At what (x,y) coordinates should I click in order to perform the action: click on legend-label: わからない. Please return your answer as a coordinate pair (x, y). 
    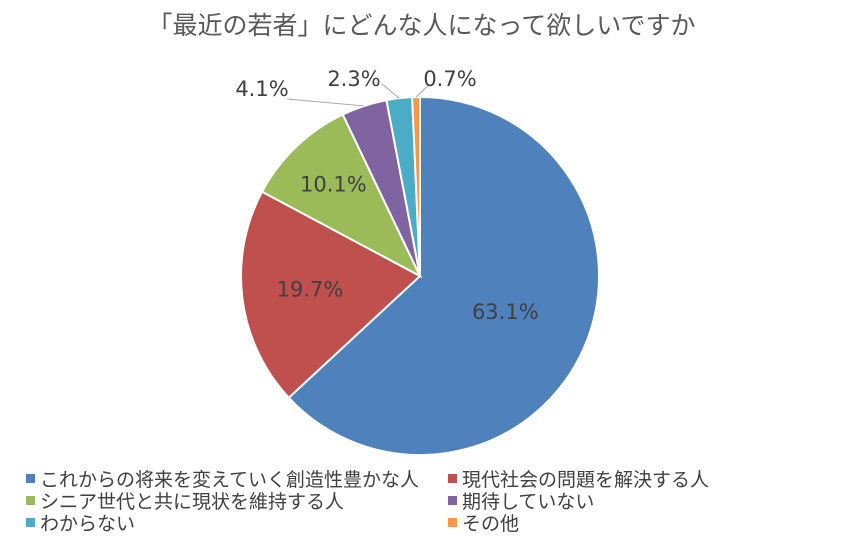
    Looking at the image, I should click on (88, 524).